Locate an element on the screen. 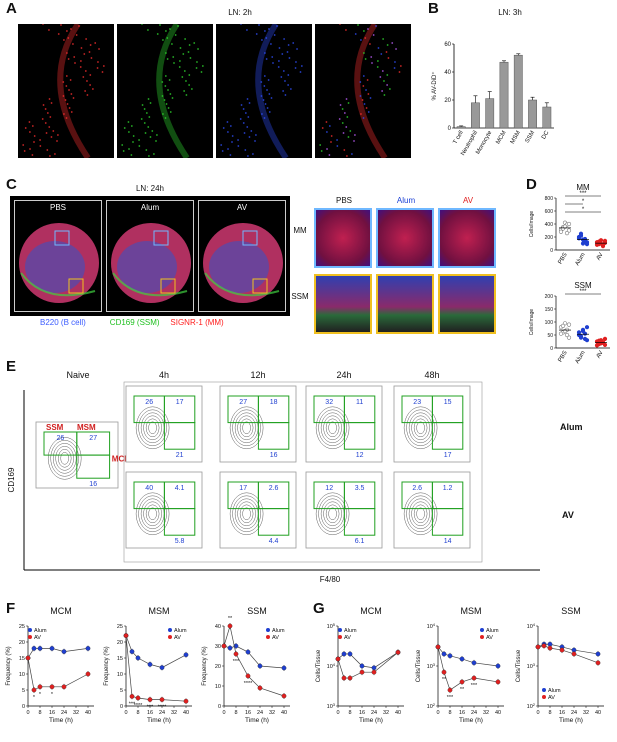 This screenshot has height=742, width=617. data-point is located at coordinates (563, 326).